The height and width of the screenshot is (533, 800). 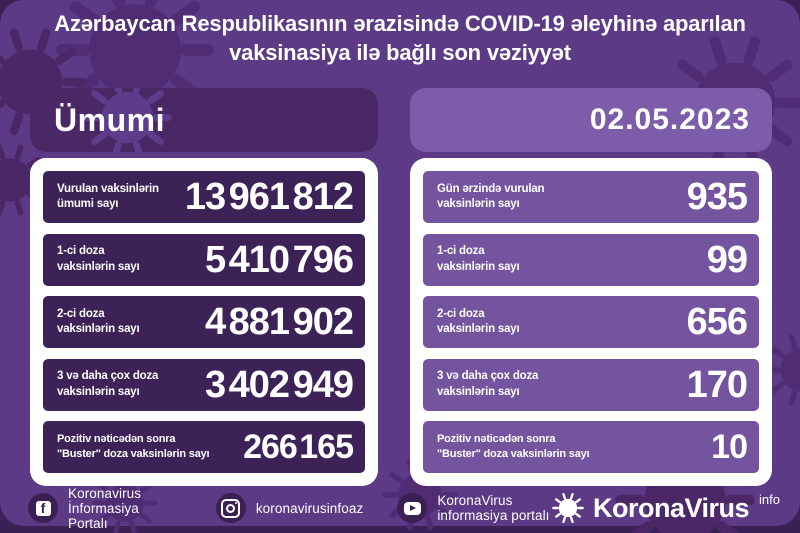 I want to click on stat-row: 2-ci doza vaksinlərin sayı 656, so click(x=591, y=322).